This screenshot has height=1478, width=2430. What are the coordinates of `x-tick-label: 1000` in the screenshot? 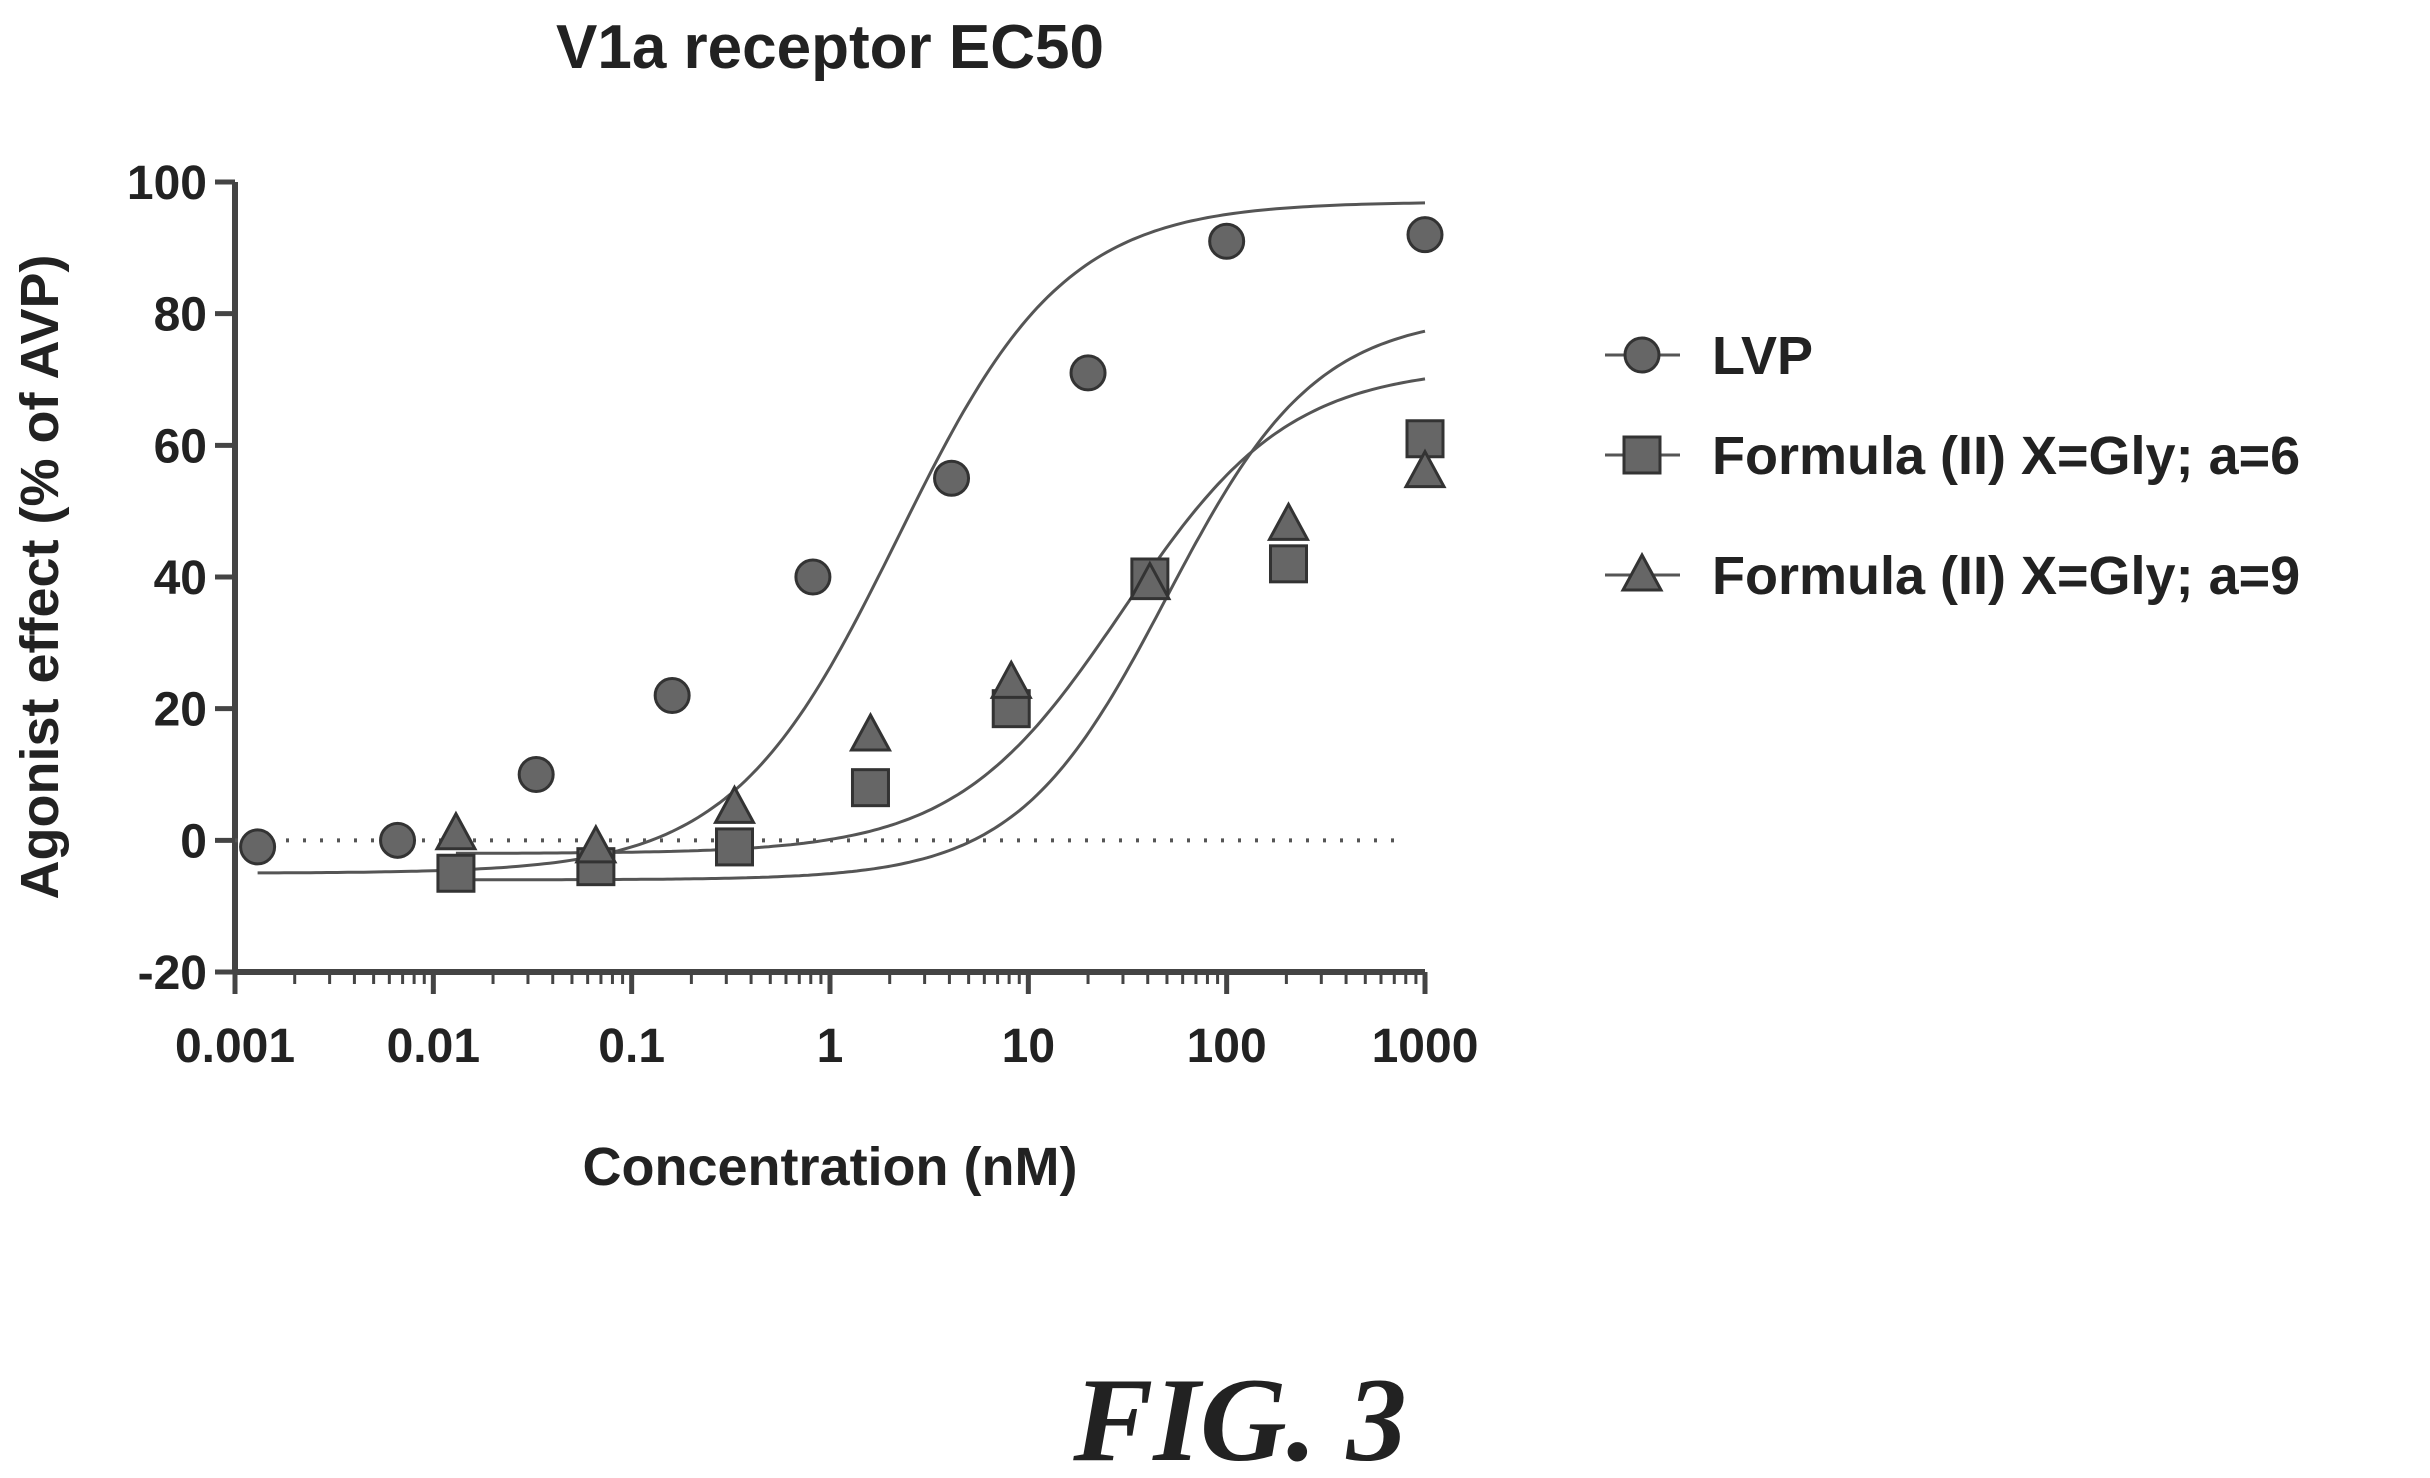 It's located at (1425, 1046).